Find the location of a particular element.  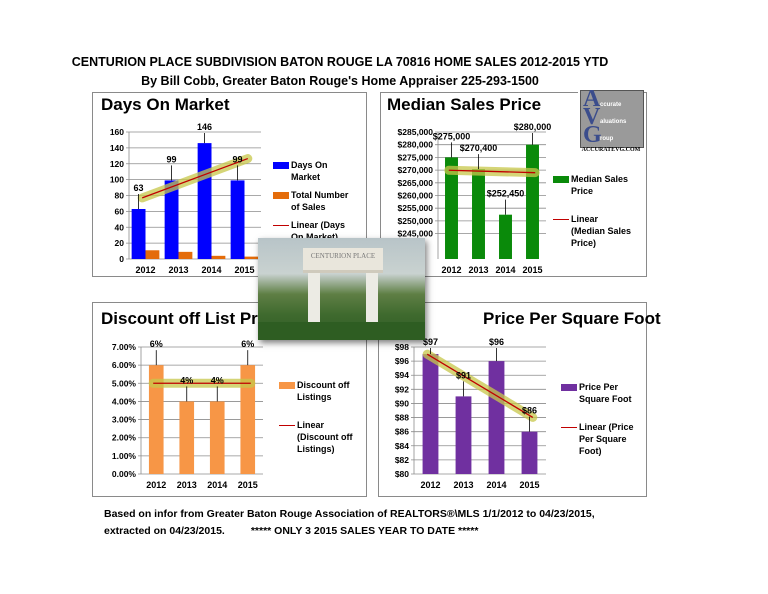

legend-entry: Total Number of Sales is located at coordinates (313, 201).